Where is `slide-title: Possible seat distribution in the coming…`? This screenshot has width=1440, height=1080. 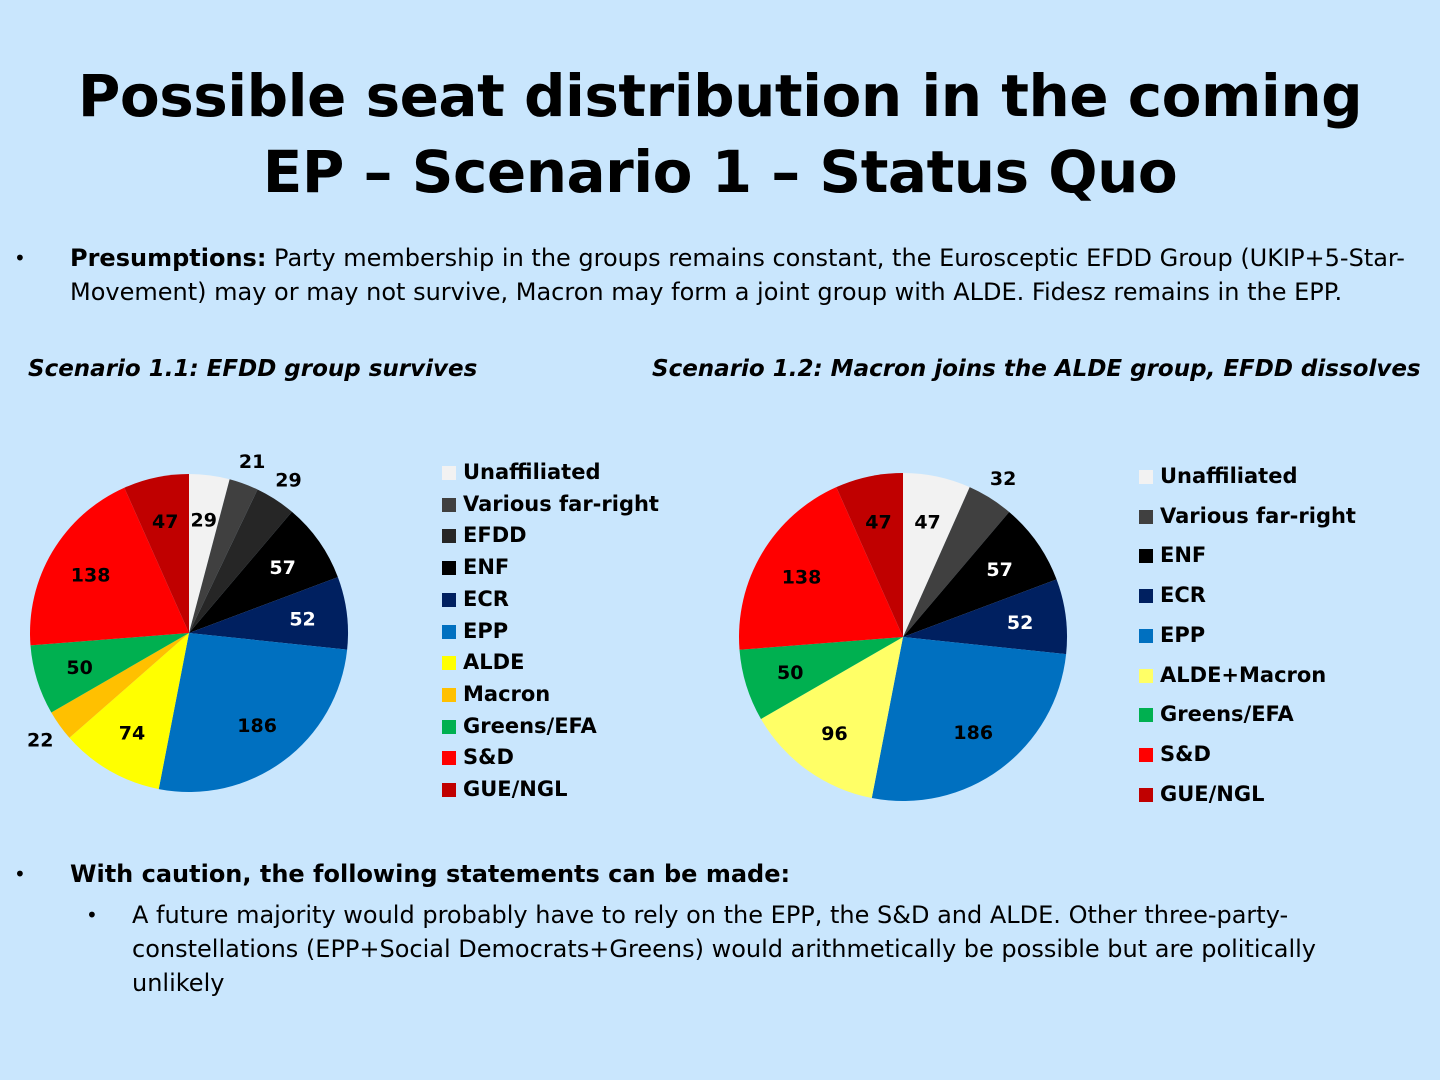
slide-title: Possible seat distribution in the coming… is located at coordinates (720, 134).